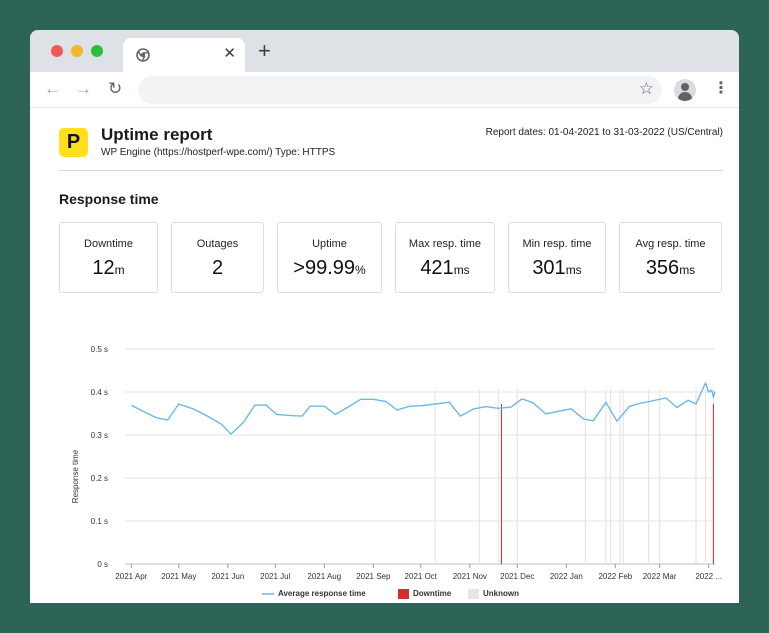 The height and width of the screenshot is (633, 769). What do you see at coordinates (97, 51) in the screenshot?
I see `maximize-window-button` at bounding box center [97, 51].